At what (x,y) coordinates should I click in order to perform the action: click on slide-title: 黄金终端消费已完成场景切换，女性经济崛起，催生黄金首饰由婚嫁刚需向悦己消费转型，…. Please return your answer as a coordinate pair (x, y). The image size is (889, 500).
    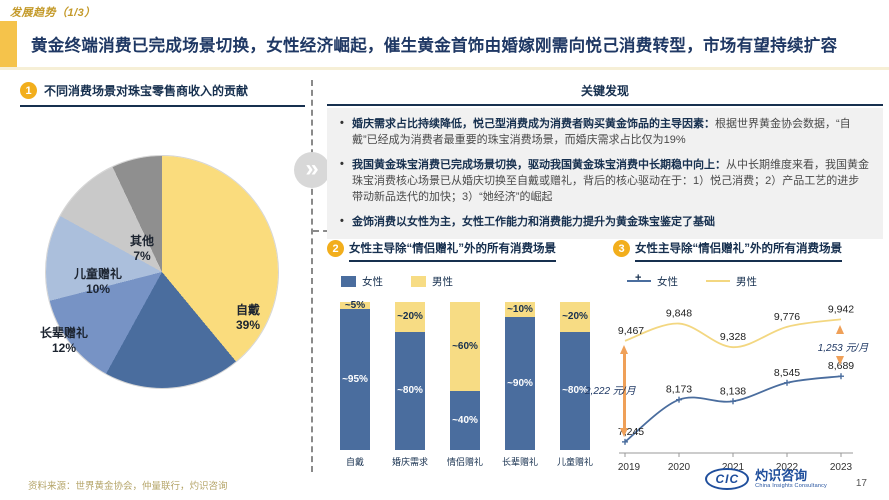
    Looking at the image, I should click on (434, 46).